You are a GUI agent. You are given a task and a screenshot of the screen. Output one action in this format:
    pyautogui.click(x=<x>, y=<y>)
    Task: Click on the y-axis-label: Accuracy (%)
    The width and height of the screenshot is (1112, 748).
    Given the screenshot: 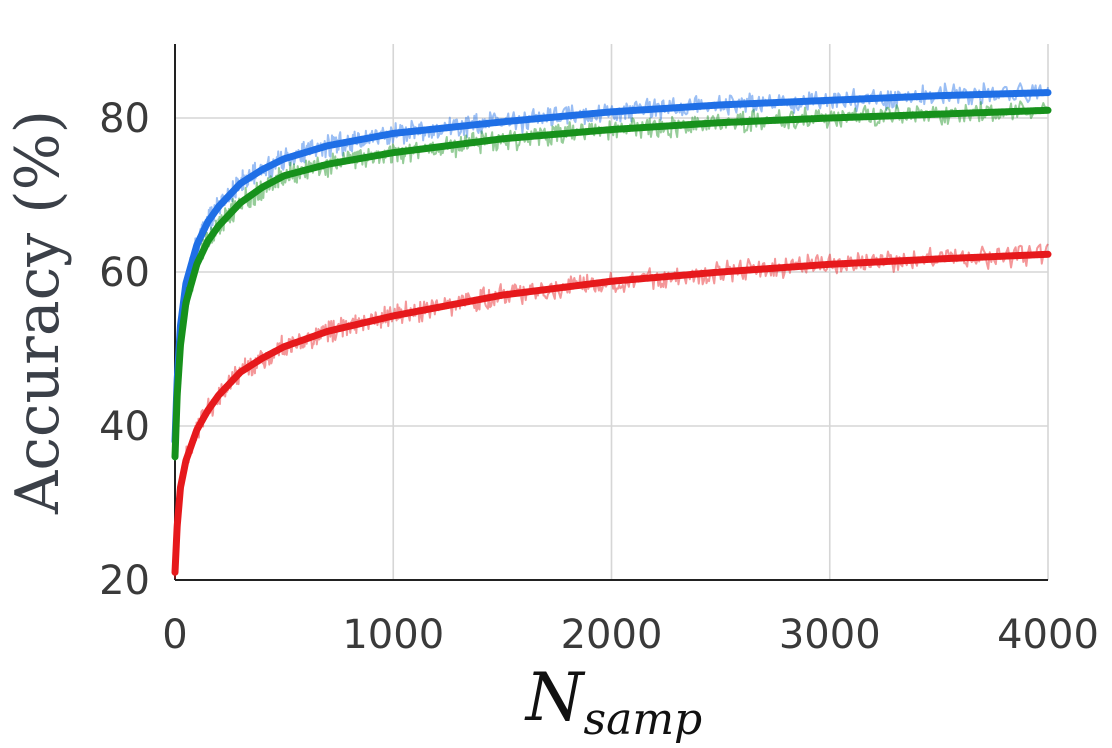 What is the action you would take?
    pyautogui.click(x=38, y=312)
    